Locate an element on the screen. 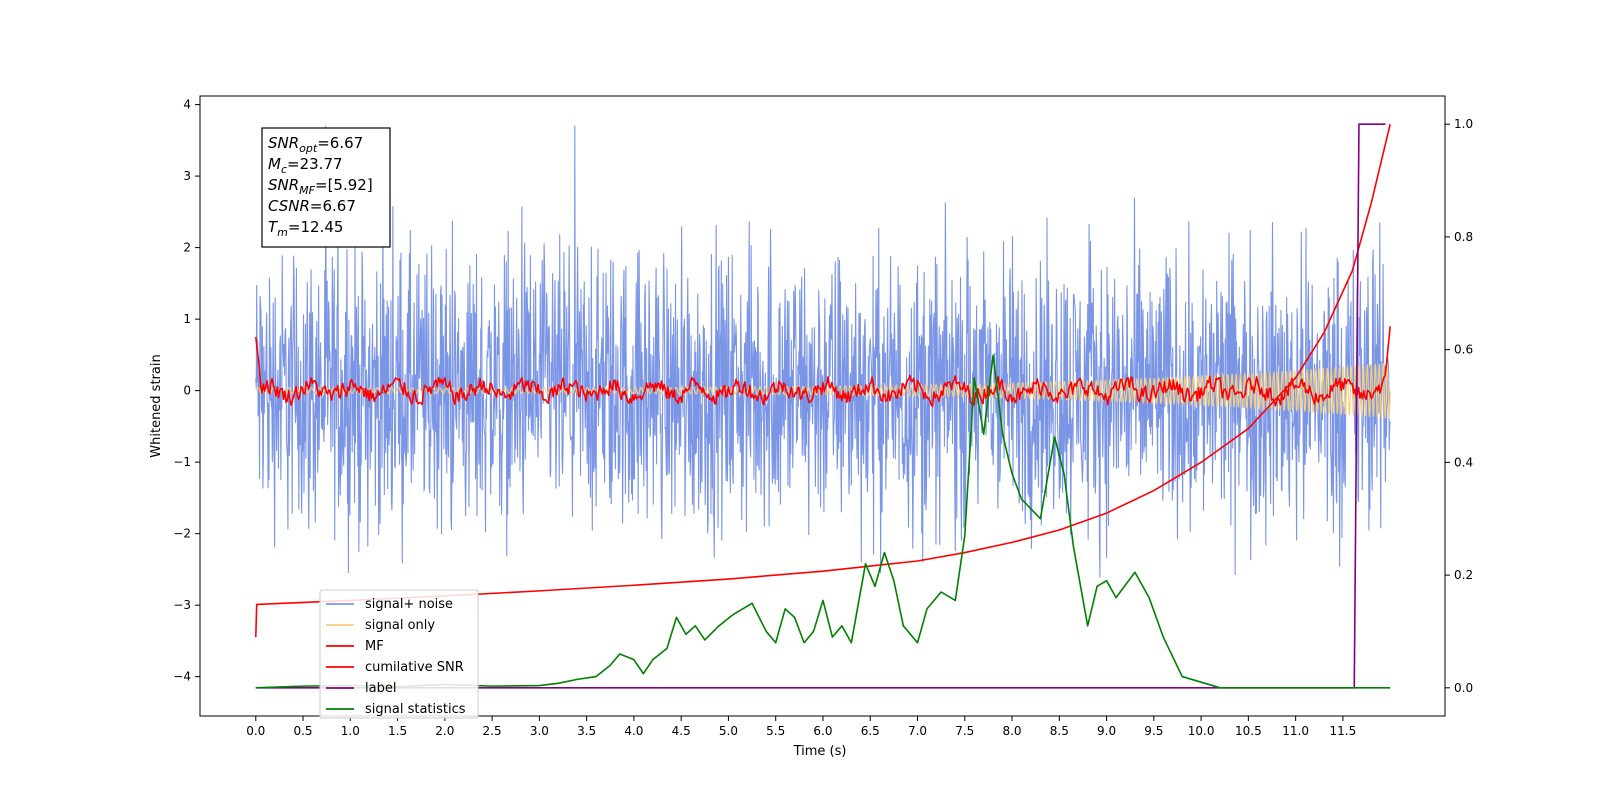  x-tick-label: 6.5 is located at coordinates (870, 731).